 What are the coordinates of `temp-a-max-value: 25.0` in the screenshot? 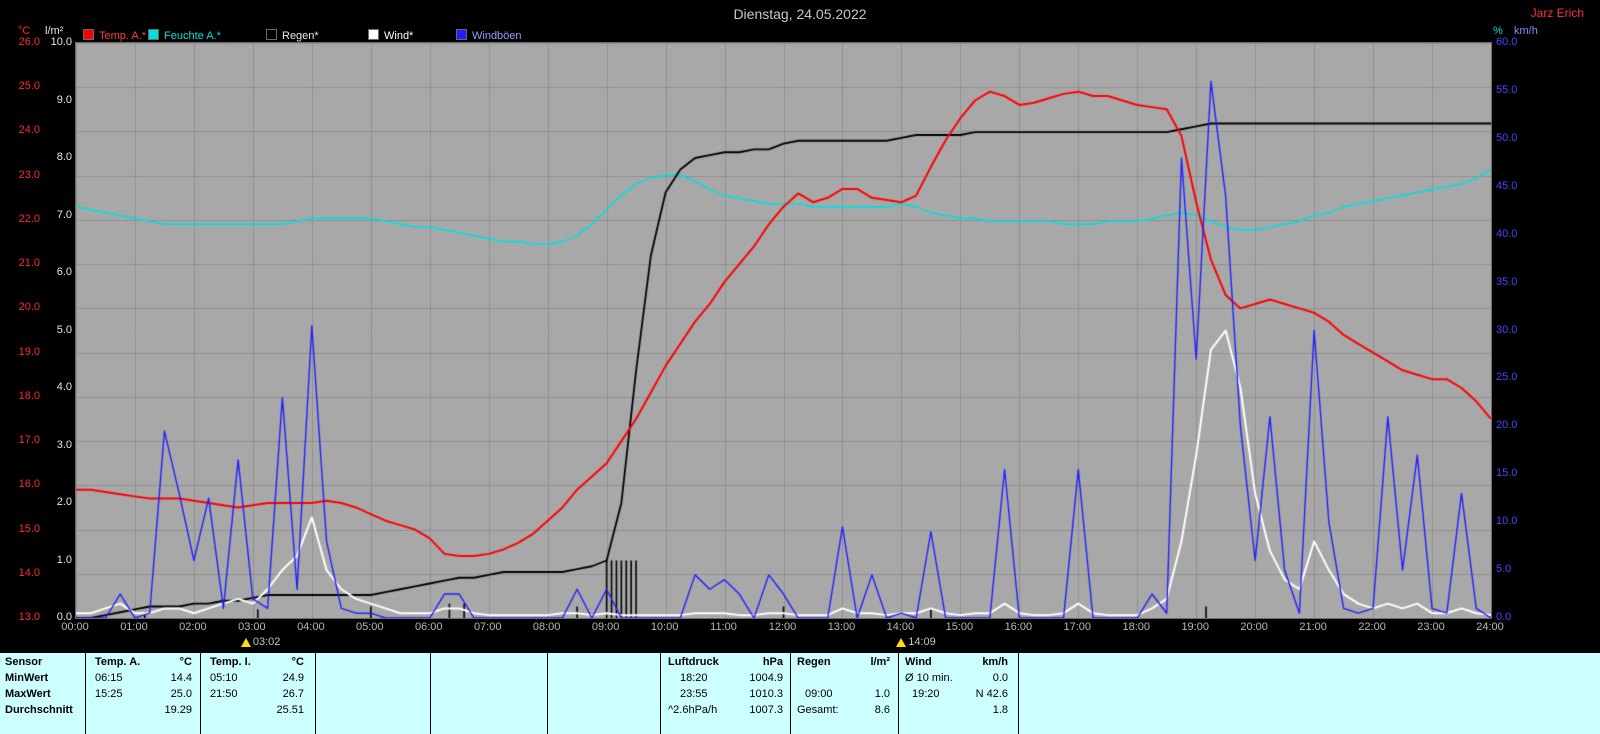 It's located at (181, 694).